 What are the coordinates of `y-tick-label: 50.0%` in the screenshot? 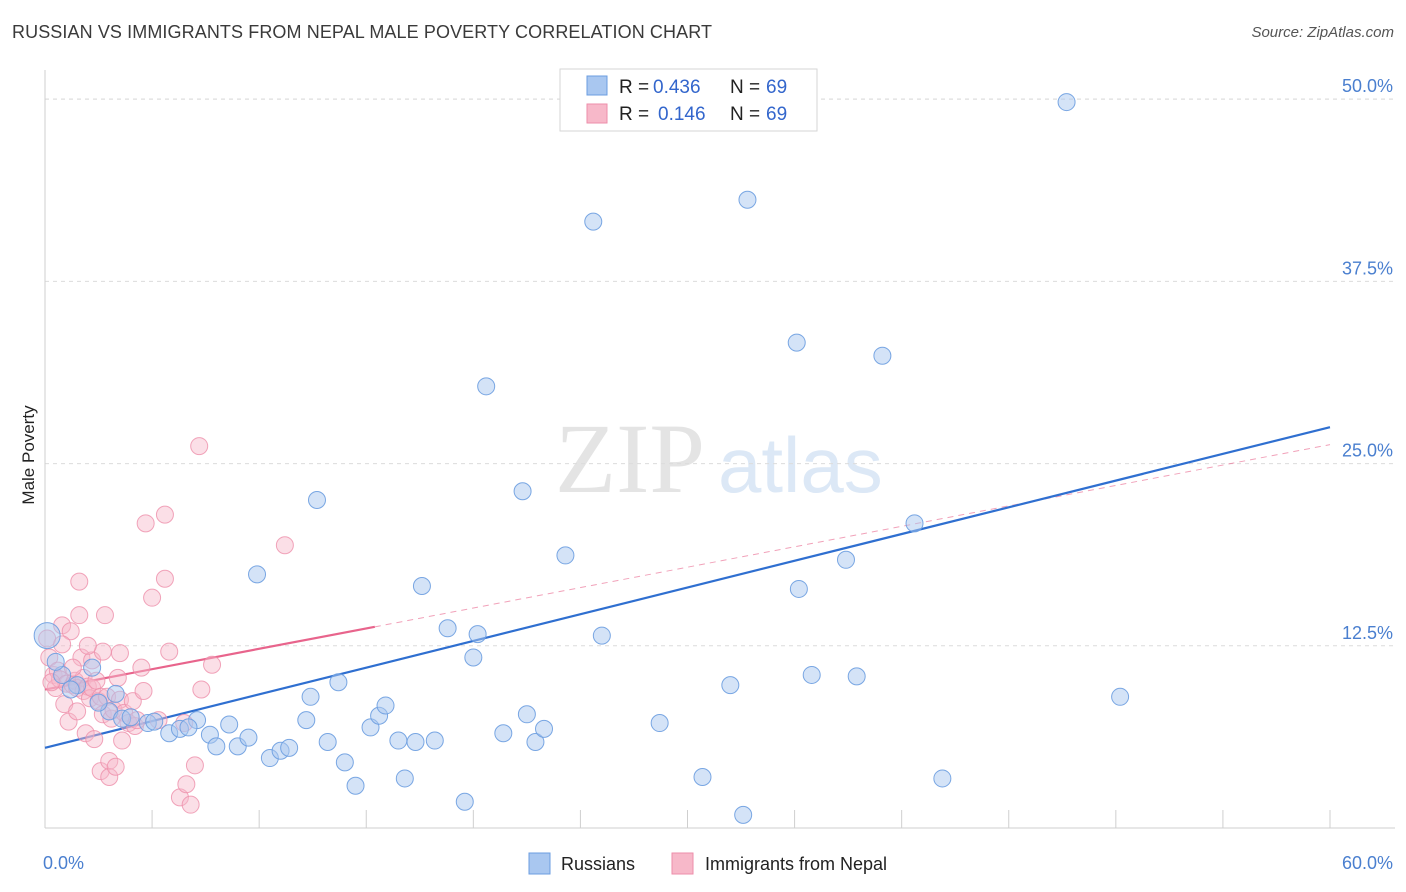 It's located at (1367, 86).